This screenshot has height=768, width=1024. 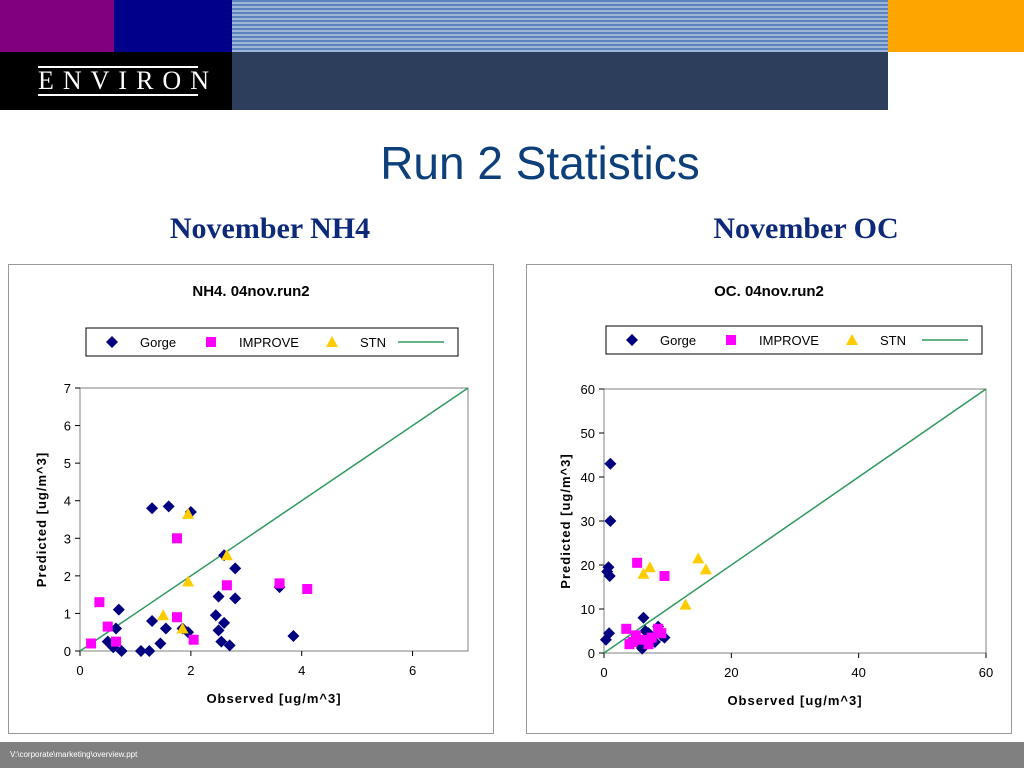 I want to click on oc-legend-marker-gorge, so click(x=632, y=340).